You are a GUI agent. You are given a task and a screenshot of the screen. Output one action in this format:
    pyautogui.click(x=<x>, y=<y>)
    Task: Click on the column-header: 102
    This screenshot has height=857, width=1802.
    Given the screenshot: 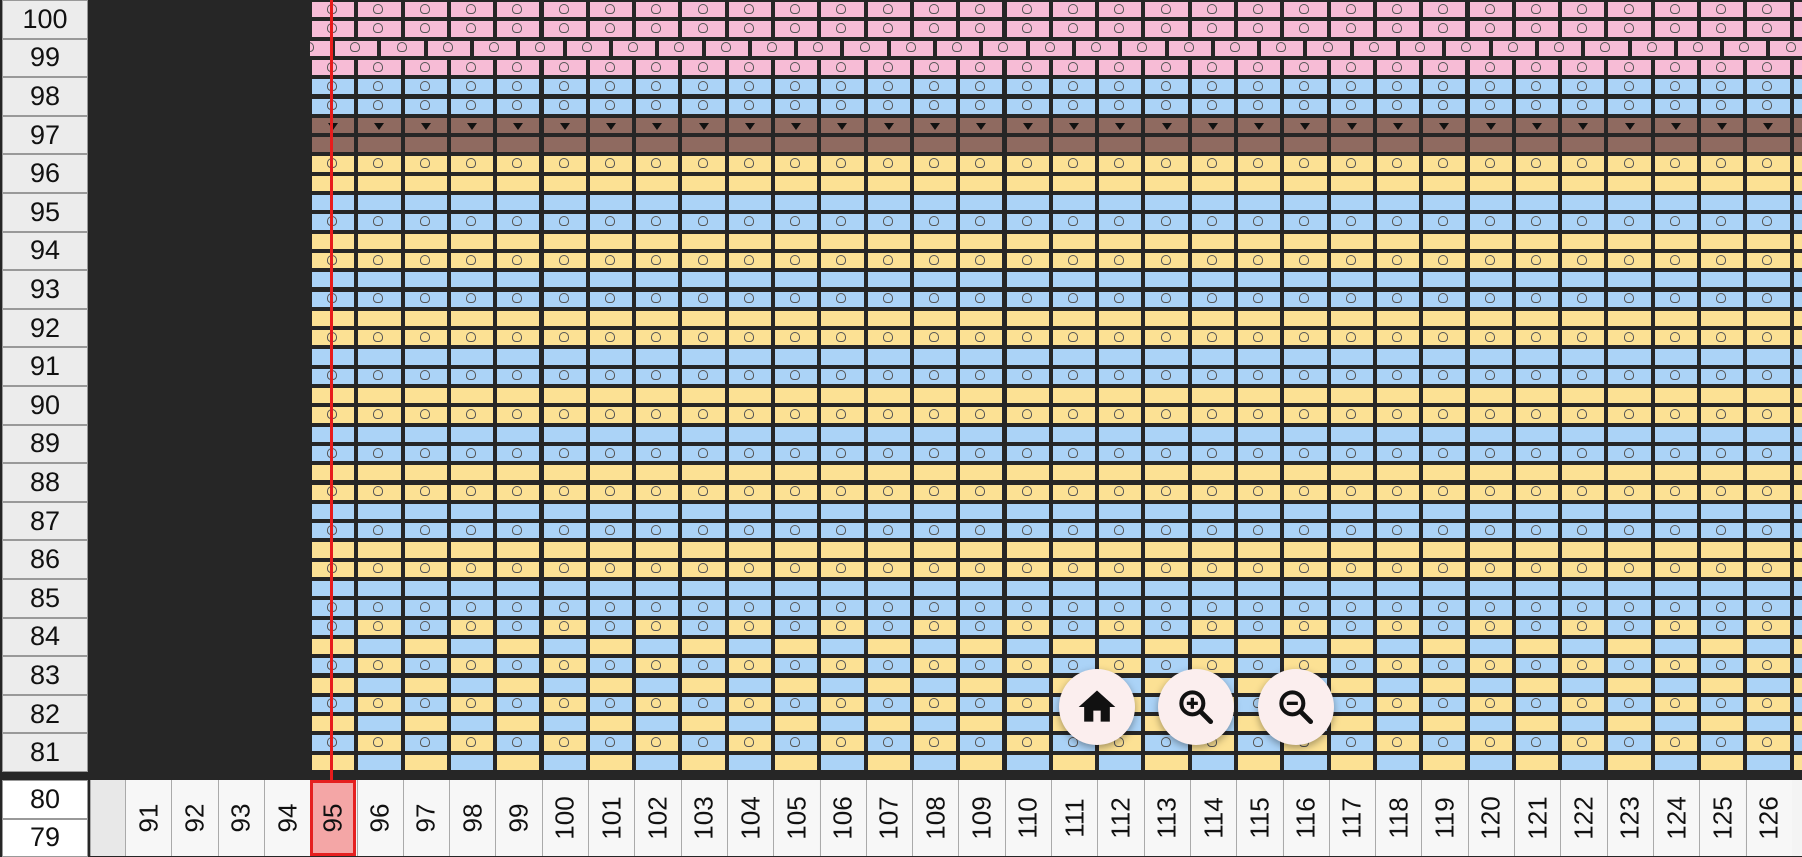 What is the action you would take?
    pyautogui.click(x=657, y=818)
    